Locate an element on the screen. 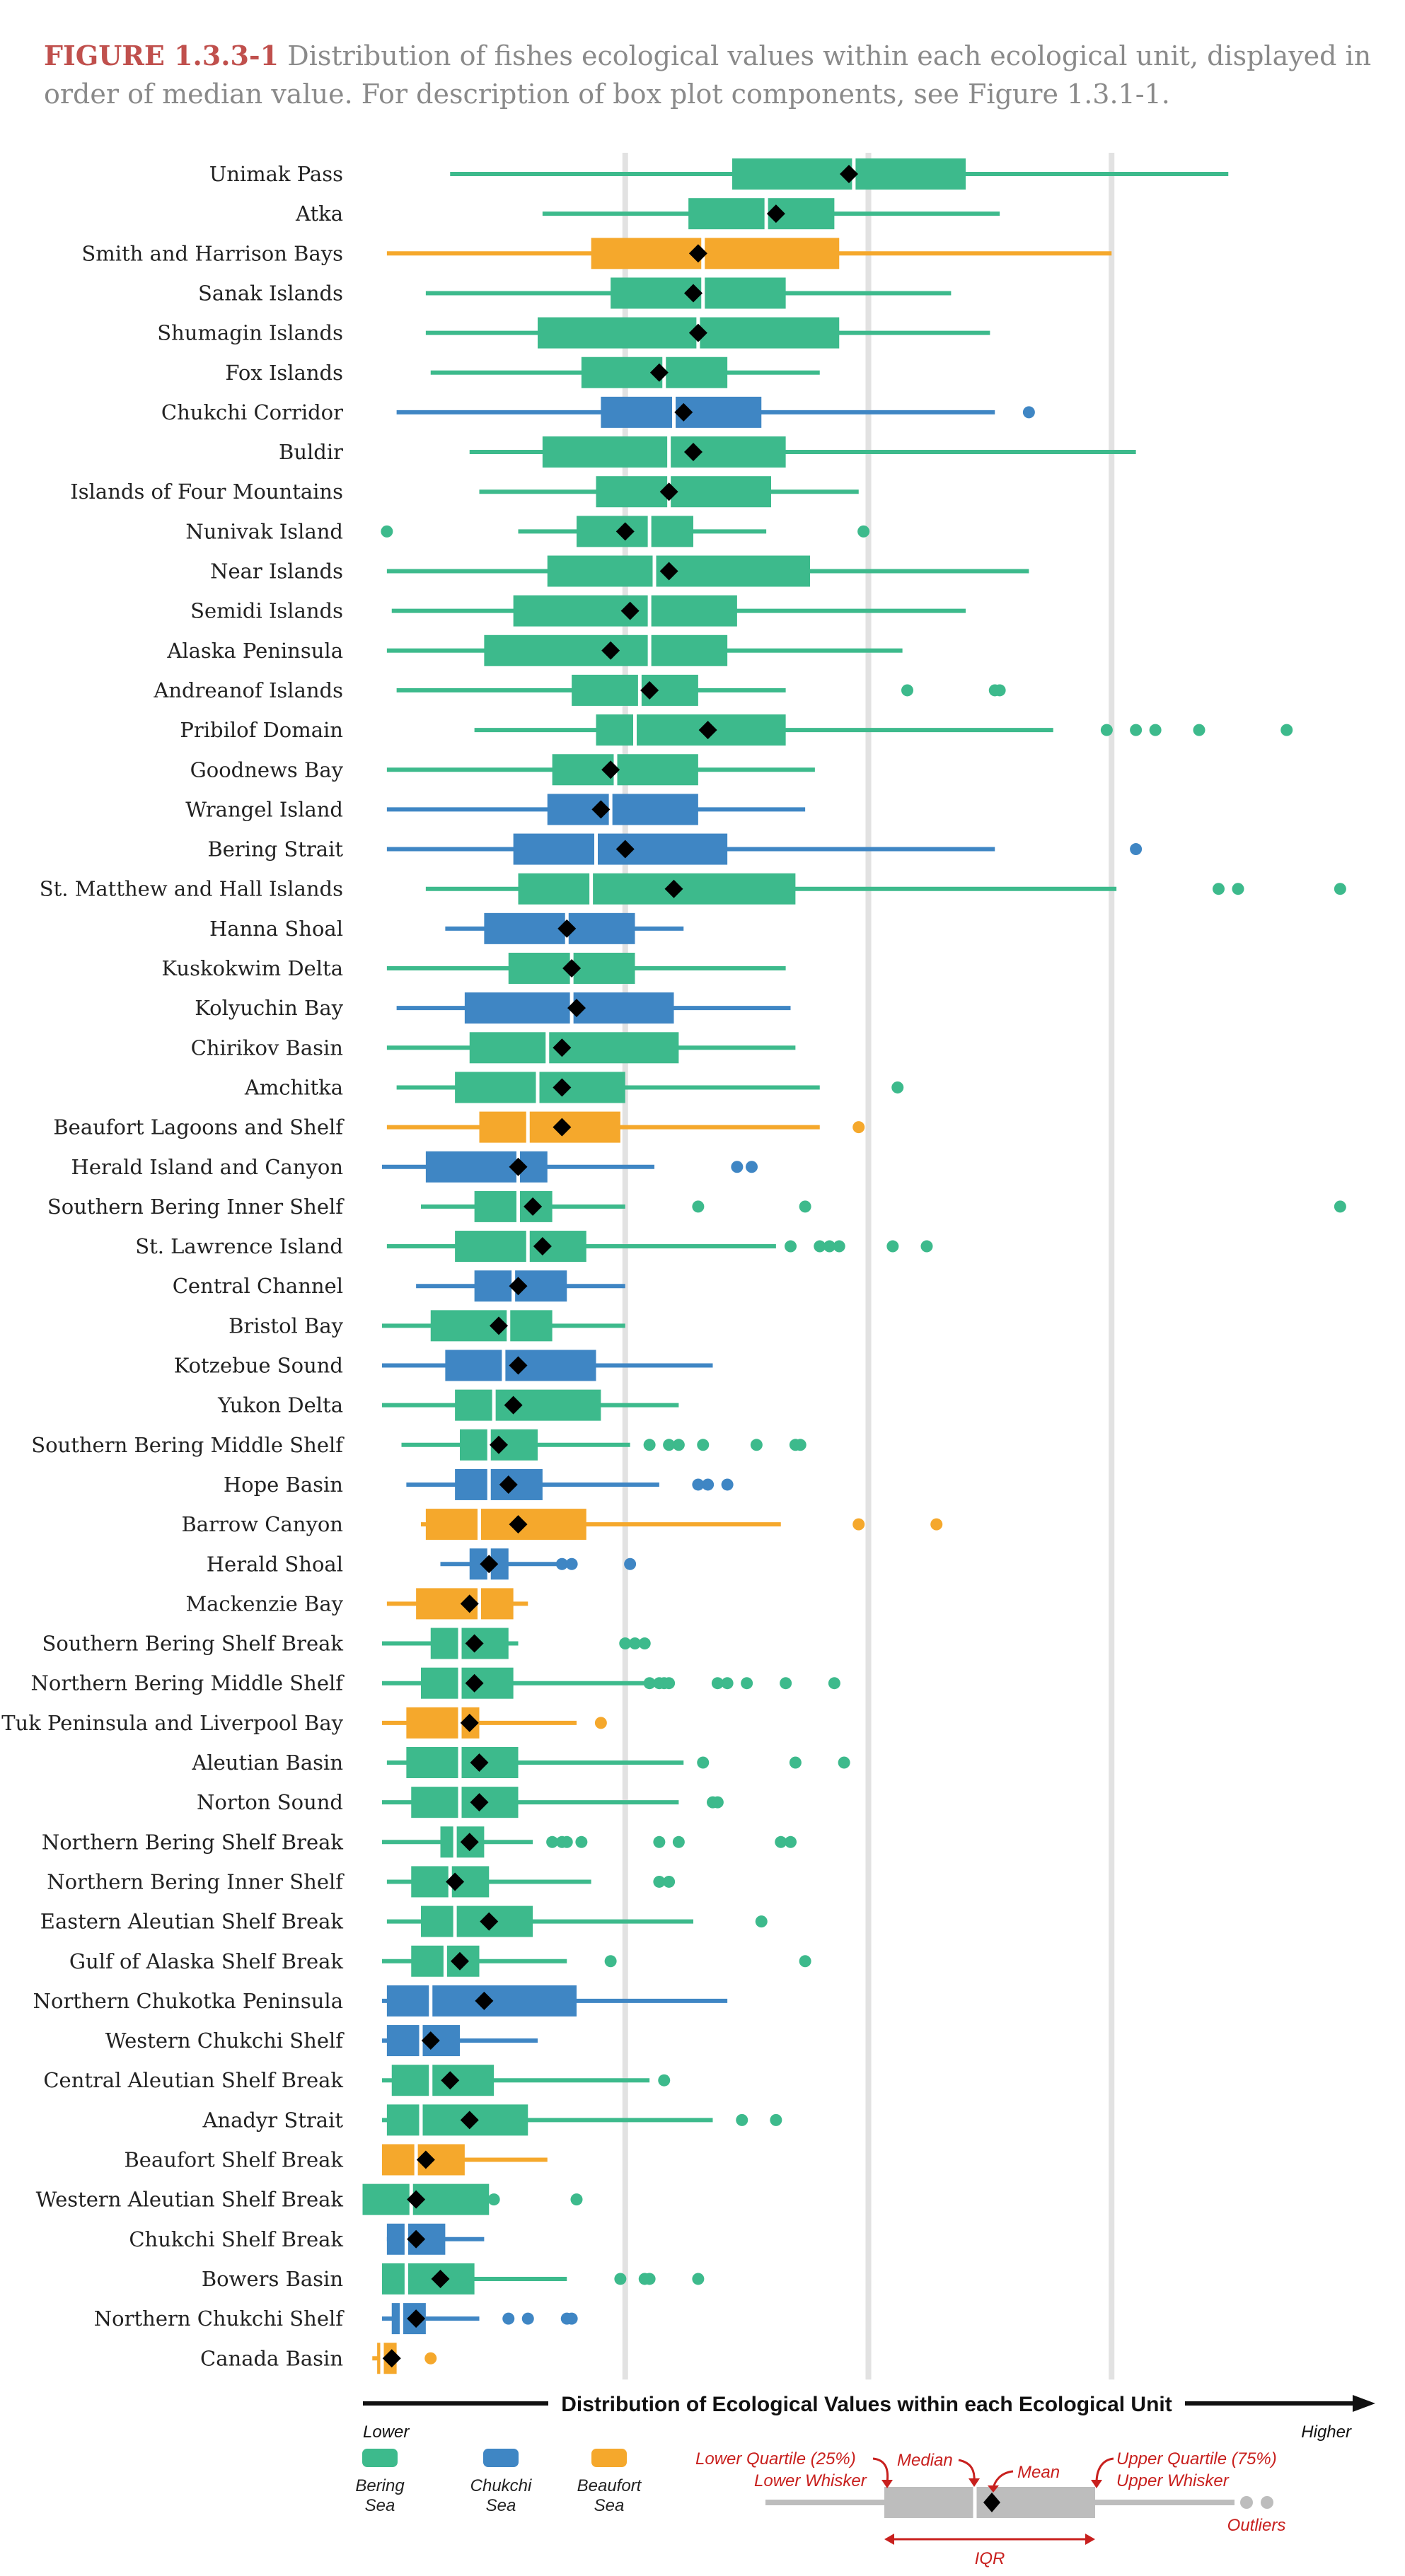  unit-label: Near Islands is located at coordinates (276, 571).